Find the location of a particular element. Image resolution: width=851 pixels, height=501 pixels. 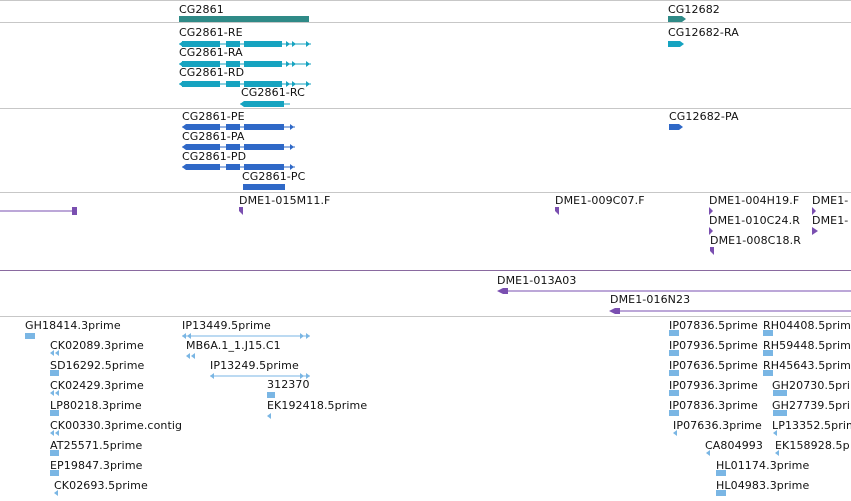

est-sd16292-marker is located at coordinates (54, 373).